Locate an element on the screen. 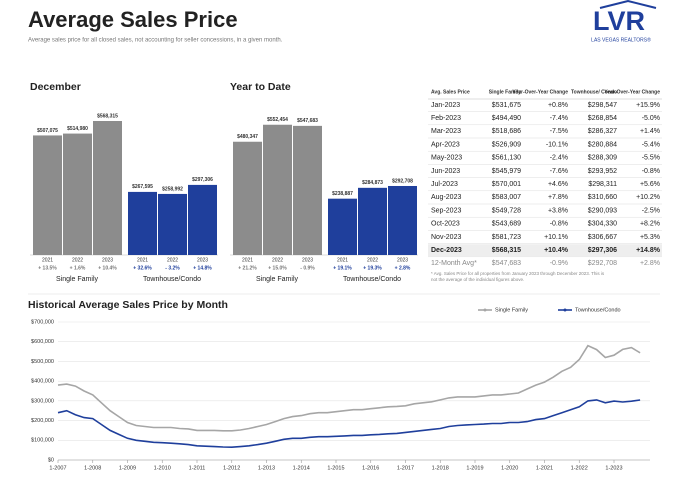 This screenshot has height=477, width=685. x-tick-label: 1-2018 is located at coordinates (440, 468).